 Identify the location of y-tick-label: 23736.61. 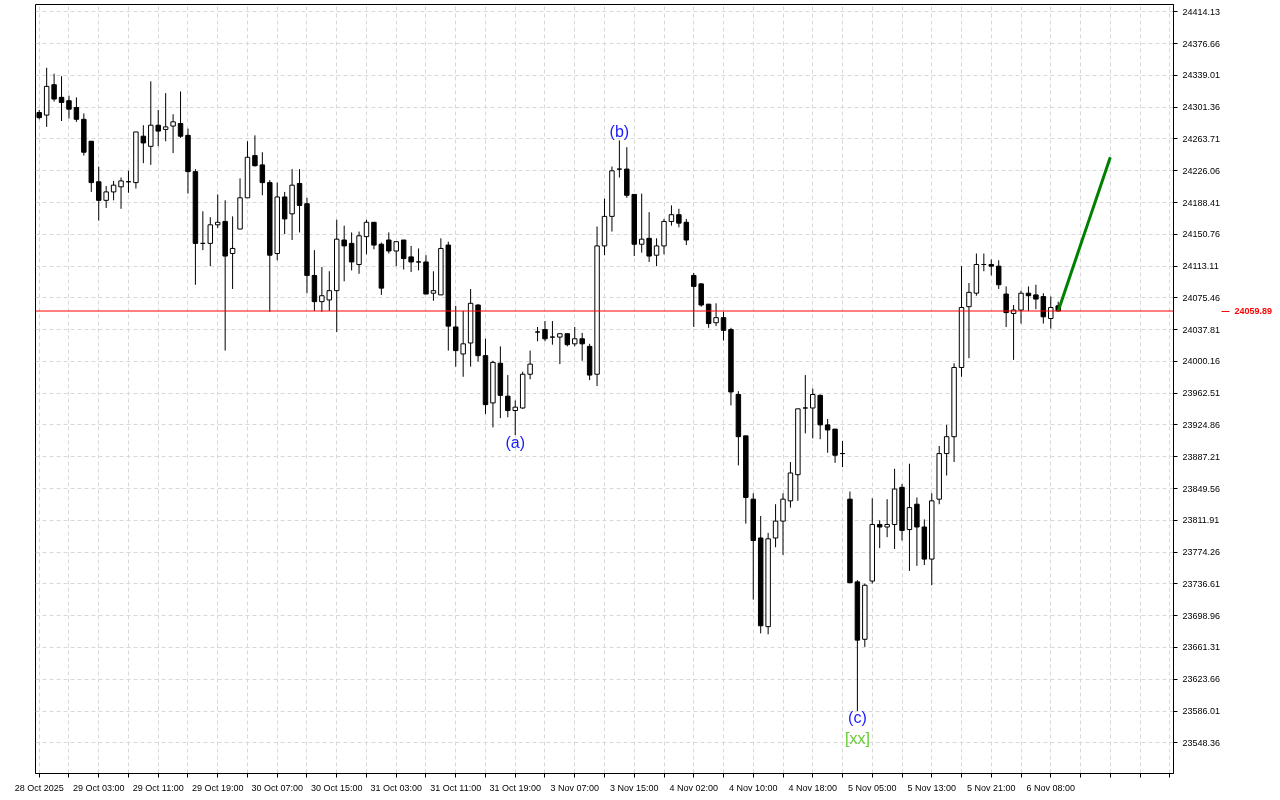
(1201, 583).